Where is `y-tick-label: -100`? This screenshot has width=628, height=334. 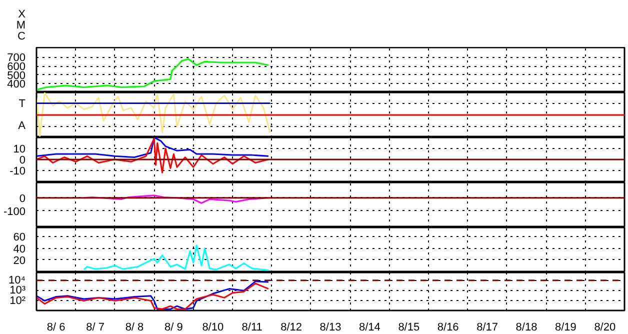
y-tick-label: -100 is located at coordinates (14, 212).